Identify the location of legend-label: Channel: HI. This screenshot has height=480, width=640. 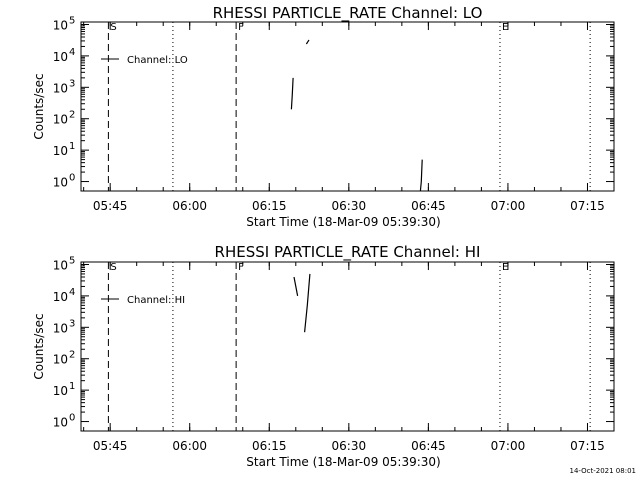
(156, 300).